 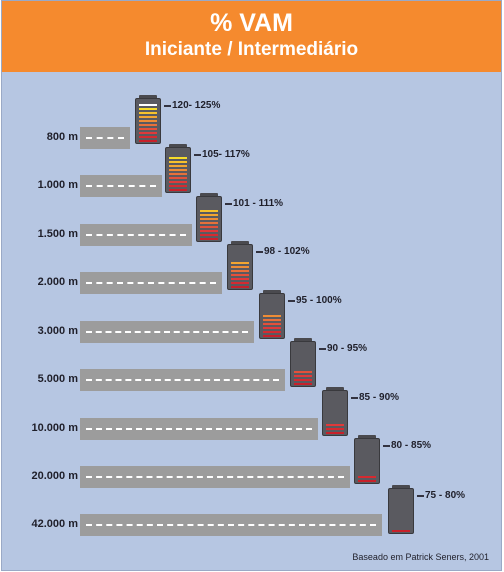 I want to click on page-subtitle: Iniciante / Intermediário, so click(x=251, y=49).